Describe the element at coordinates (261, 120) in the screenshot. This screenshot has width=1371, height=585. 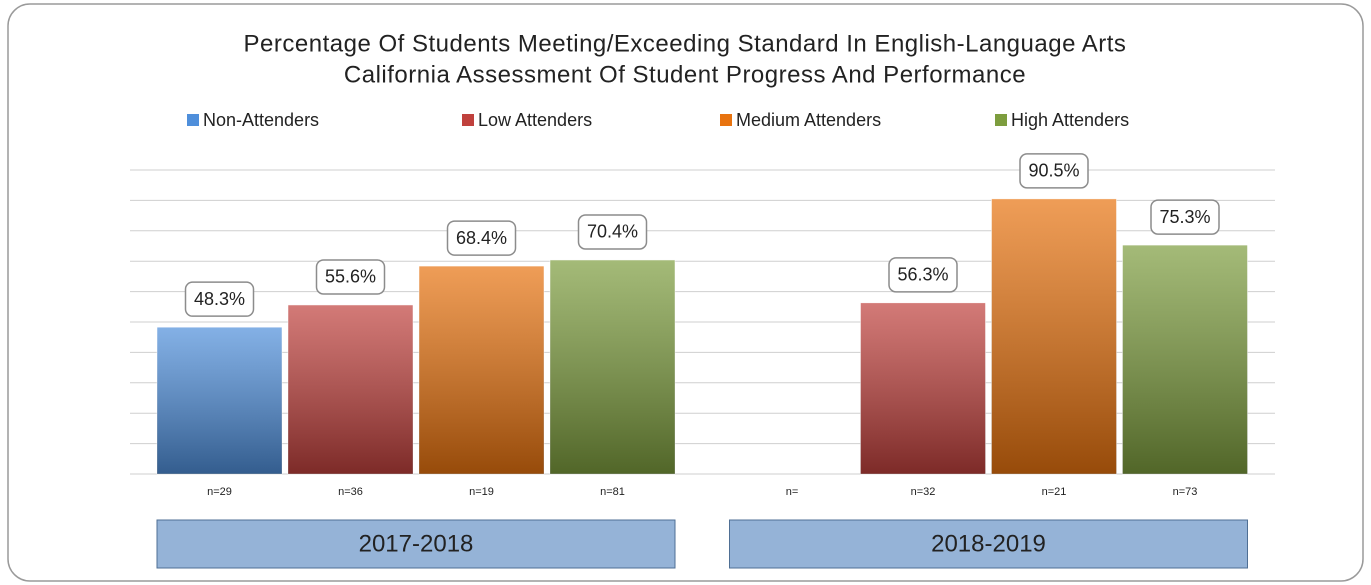
I see `legend-label: Non-Attenders` at that location.